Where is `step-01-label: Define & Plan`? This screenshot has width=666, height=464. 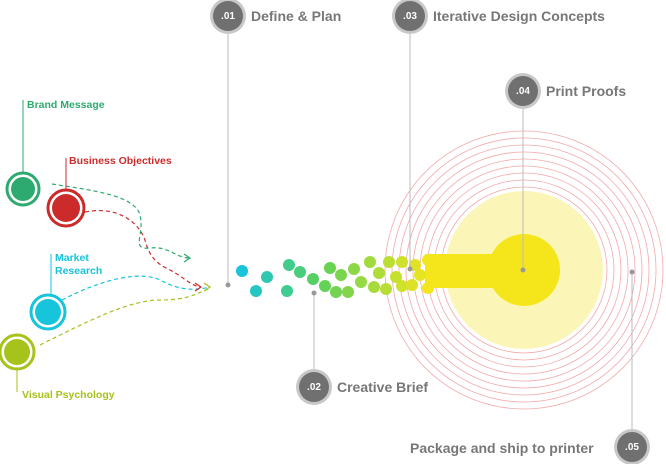 step-01-label: Define & Plan is located at coordinates (296, 16).